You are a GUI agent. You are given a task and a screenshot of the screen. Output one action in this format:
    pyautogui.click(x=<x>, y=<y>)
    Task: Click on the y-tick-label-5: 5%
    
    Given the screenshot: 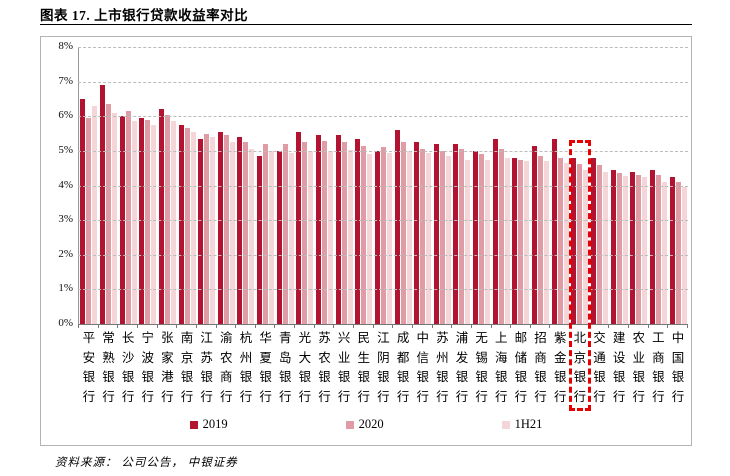 What is the action you would take?
    pyautogui.click(x=65, y=149)
    